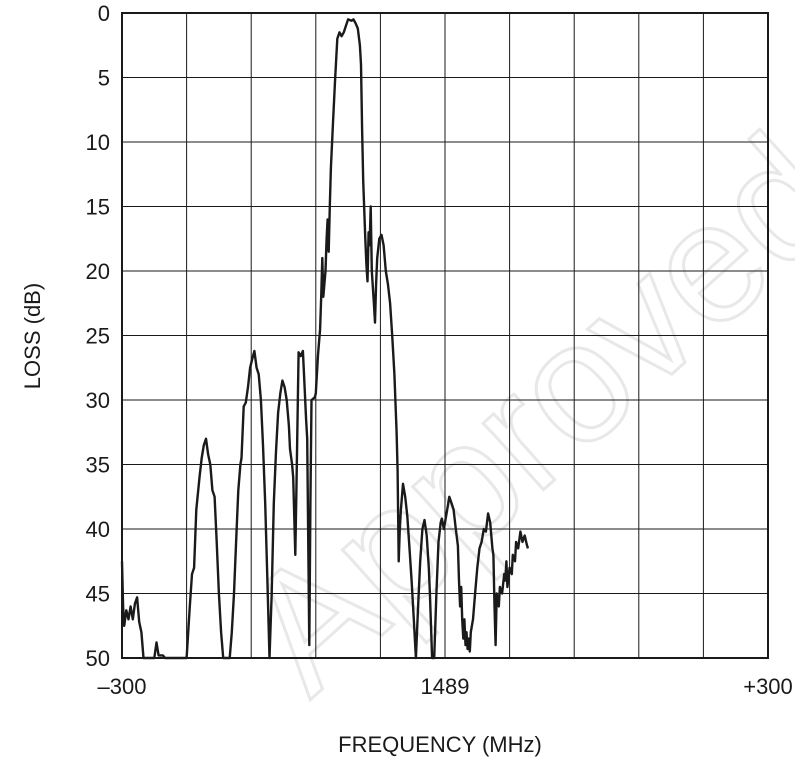  Describe the element at coordinates (98, 400) in the screenshot. I see `y-tick-label-6: 30` at that location.